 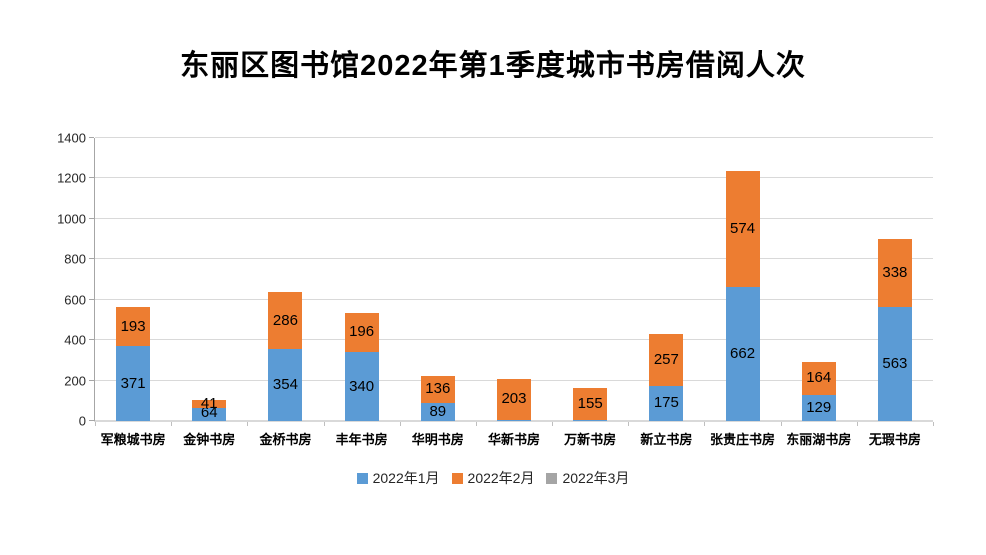 What do you see at coordinates (75, 300) in the screenshot?
I see `y-axis-tick-label: 600` at bounding box center [75, 300].